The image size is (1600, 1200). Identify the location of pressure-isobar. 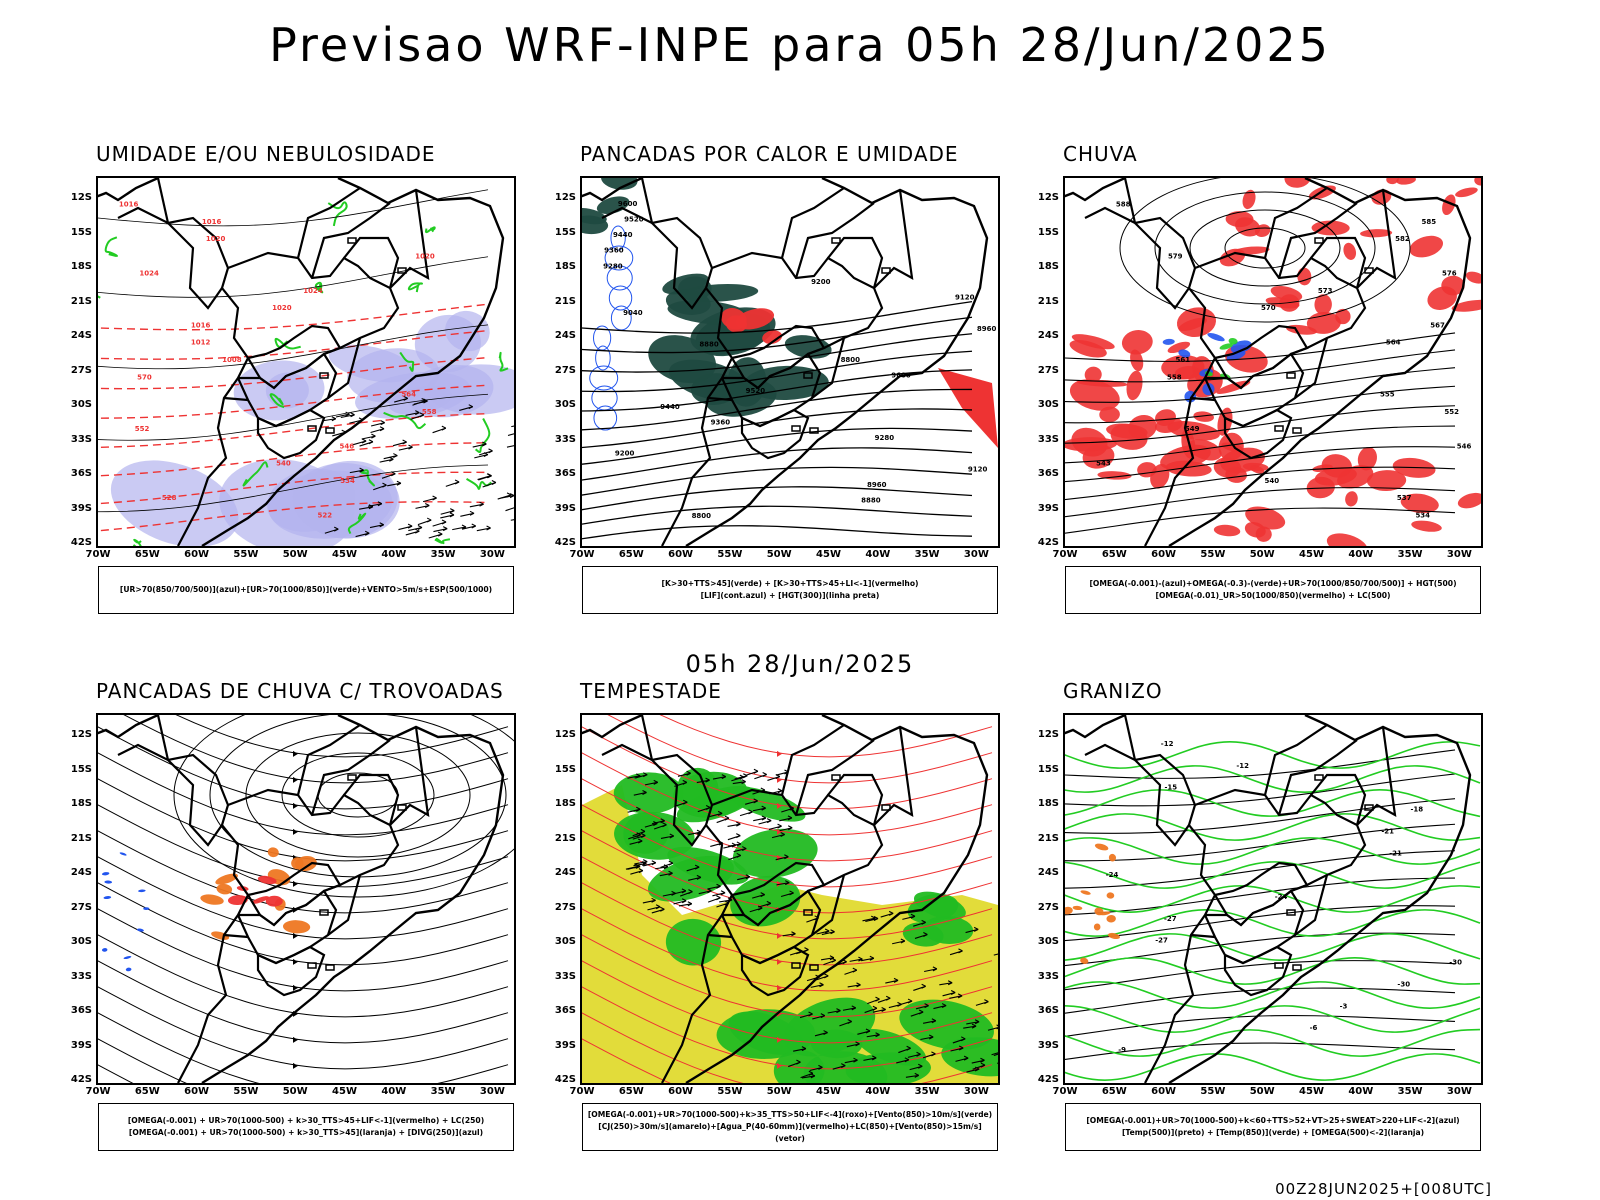
(293, 488).